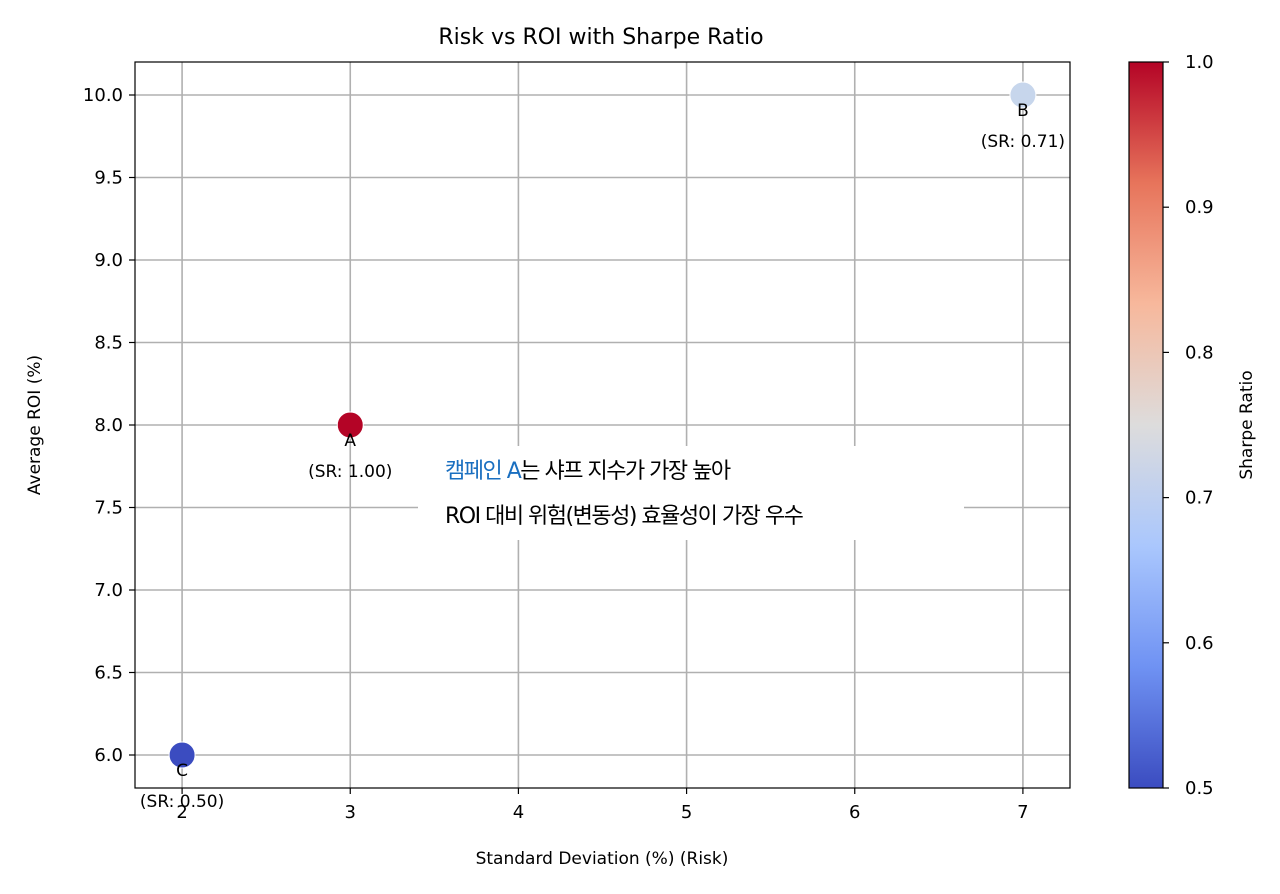 This screenshot has height=894, width=1280. I want to click on annotation-background, so click(691, 493).